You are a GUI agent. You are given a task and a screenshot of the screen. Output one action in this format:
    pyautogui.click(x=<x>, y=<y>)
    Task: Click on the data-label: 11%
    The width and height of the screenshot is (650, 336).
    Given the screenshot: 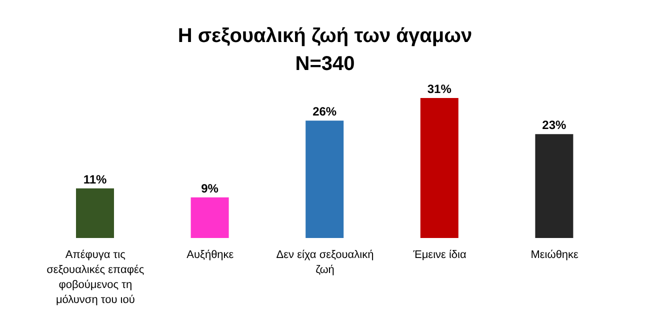 What is the action you would take?
    pyautogui.click(x=95, y=179)
    